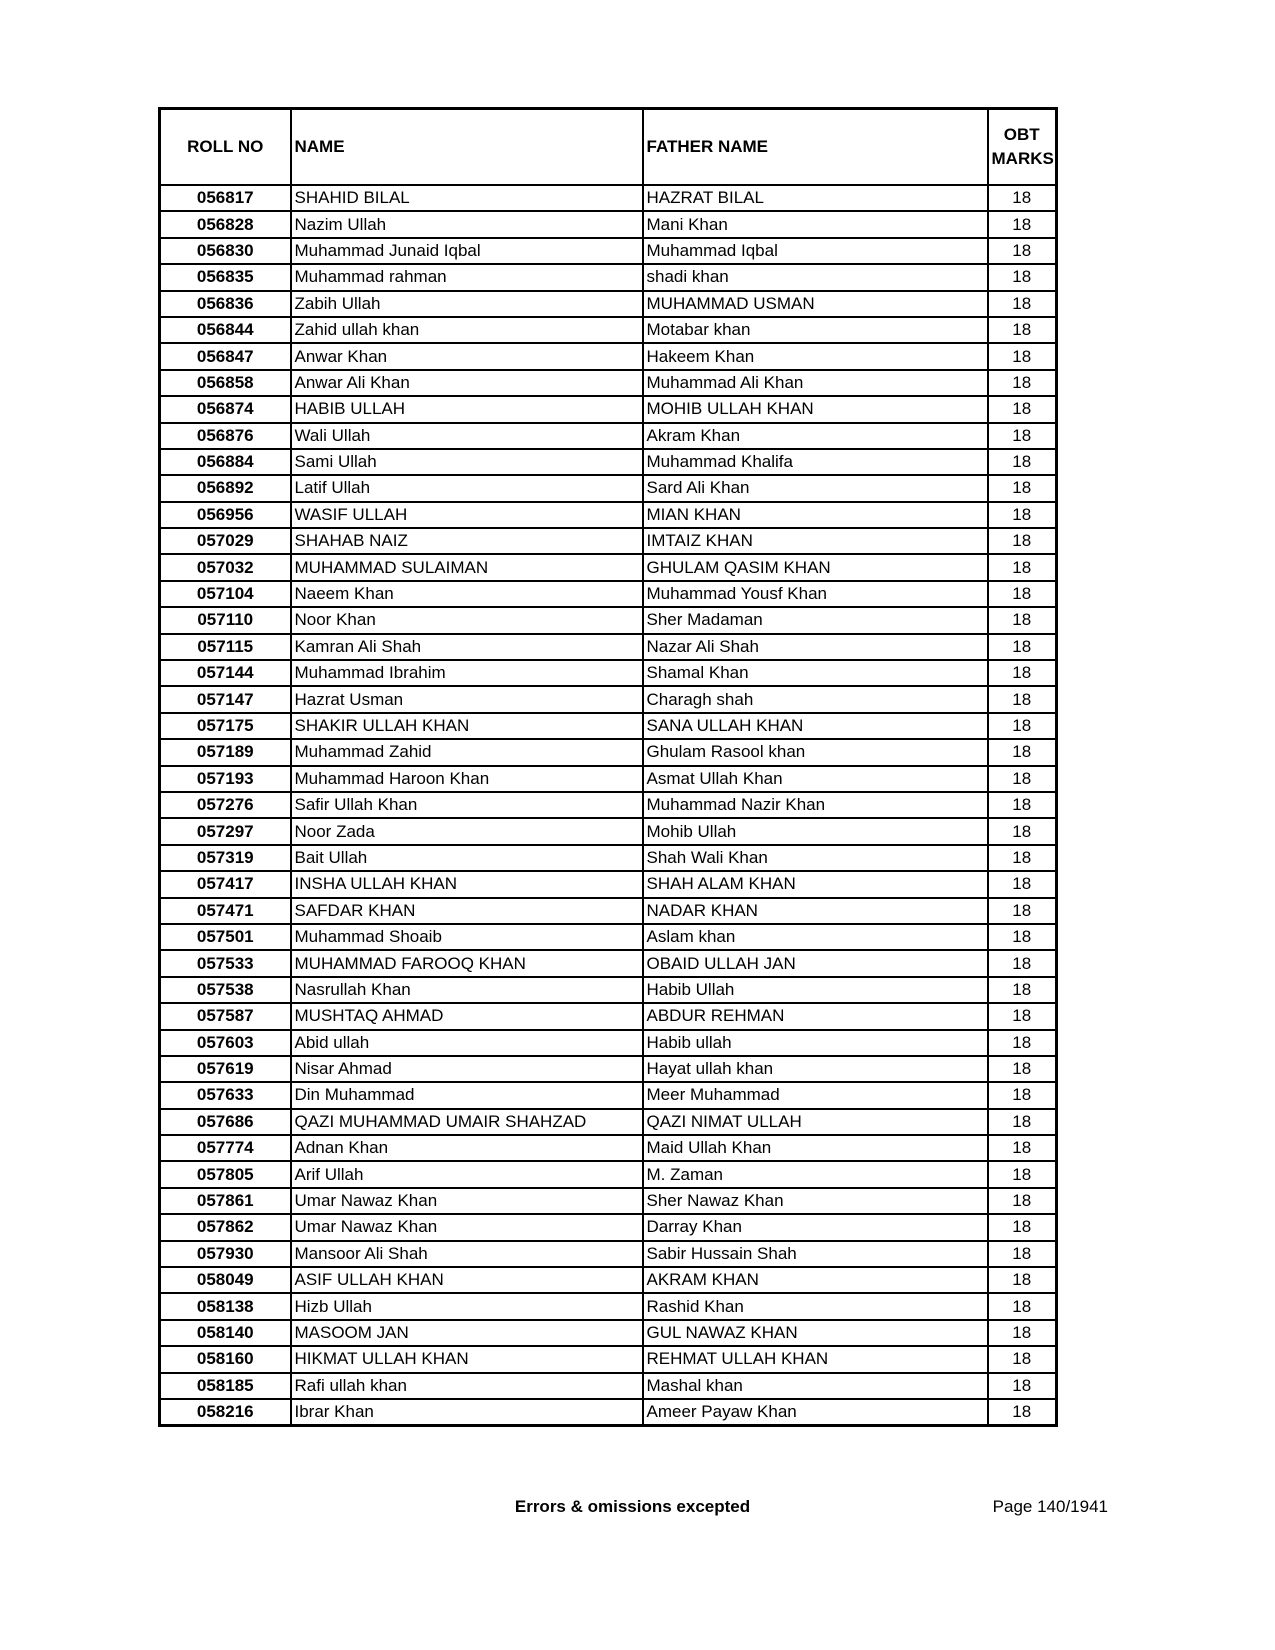 The width and height of the screenshot is (1275, 1650). I want to click on table-row: 057104 Naeem Khan Muhammad Yousf Khan 18, so click(608, 594).